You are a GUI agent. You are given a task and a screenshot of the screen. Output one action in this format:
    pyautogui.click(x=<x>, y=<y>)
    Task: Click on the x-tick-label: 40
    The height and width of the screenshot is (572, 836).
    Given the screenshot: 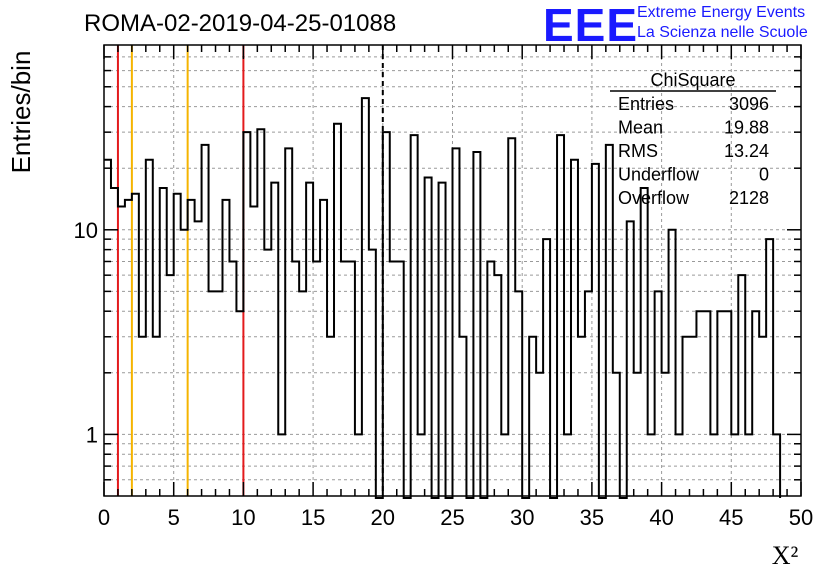 What is the action you would take?
    pyautogui.click(x=661, y=517)
    